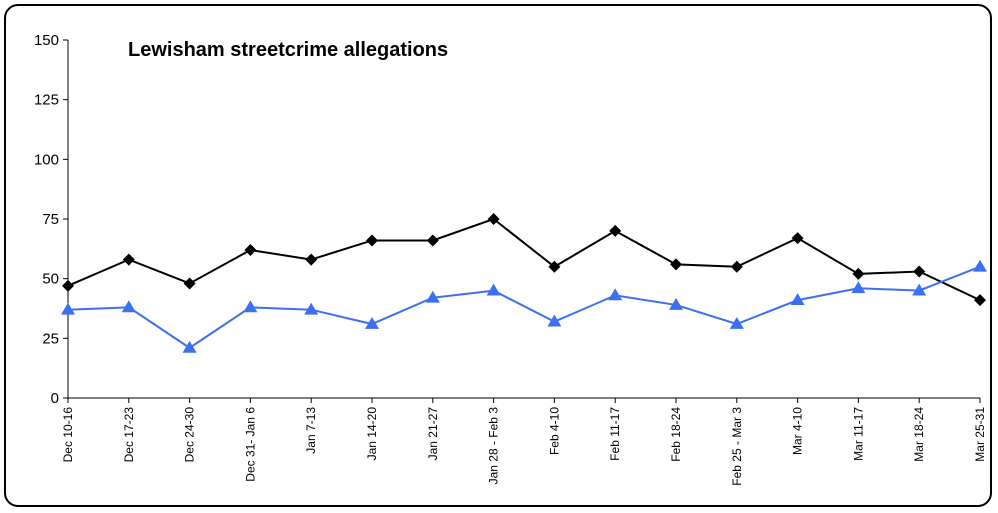  I want to click on x-tick-label: Mar 25-31, so click(980, 434).